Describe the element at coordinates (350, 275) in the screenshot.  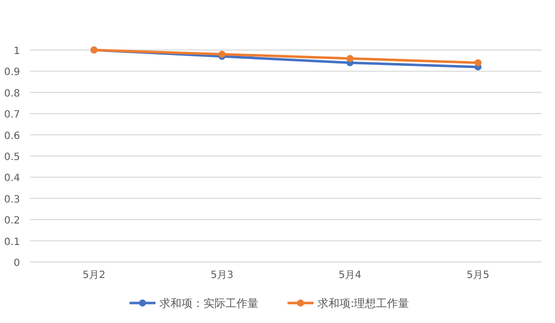
I see `x-tick-label: 5月4` at that location.